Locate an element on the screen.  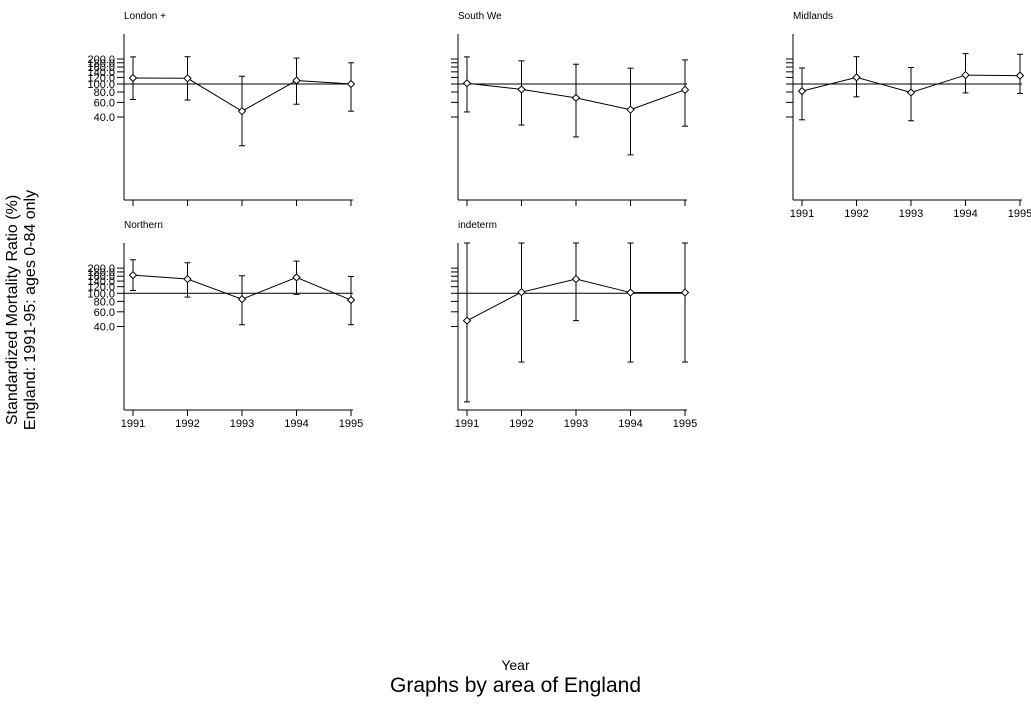
y-axis-title-line-1: Standardized Mortality Ratio (%) is located at coordinates (12, 310).